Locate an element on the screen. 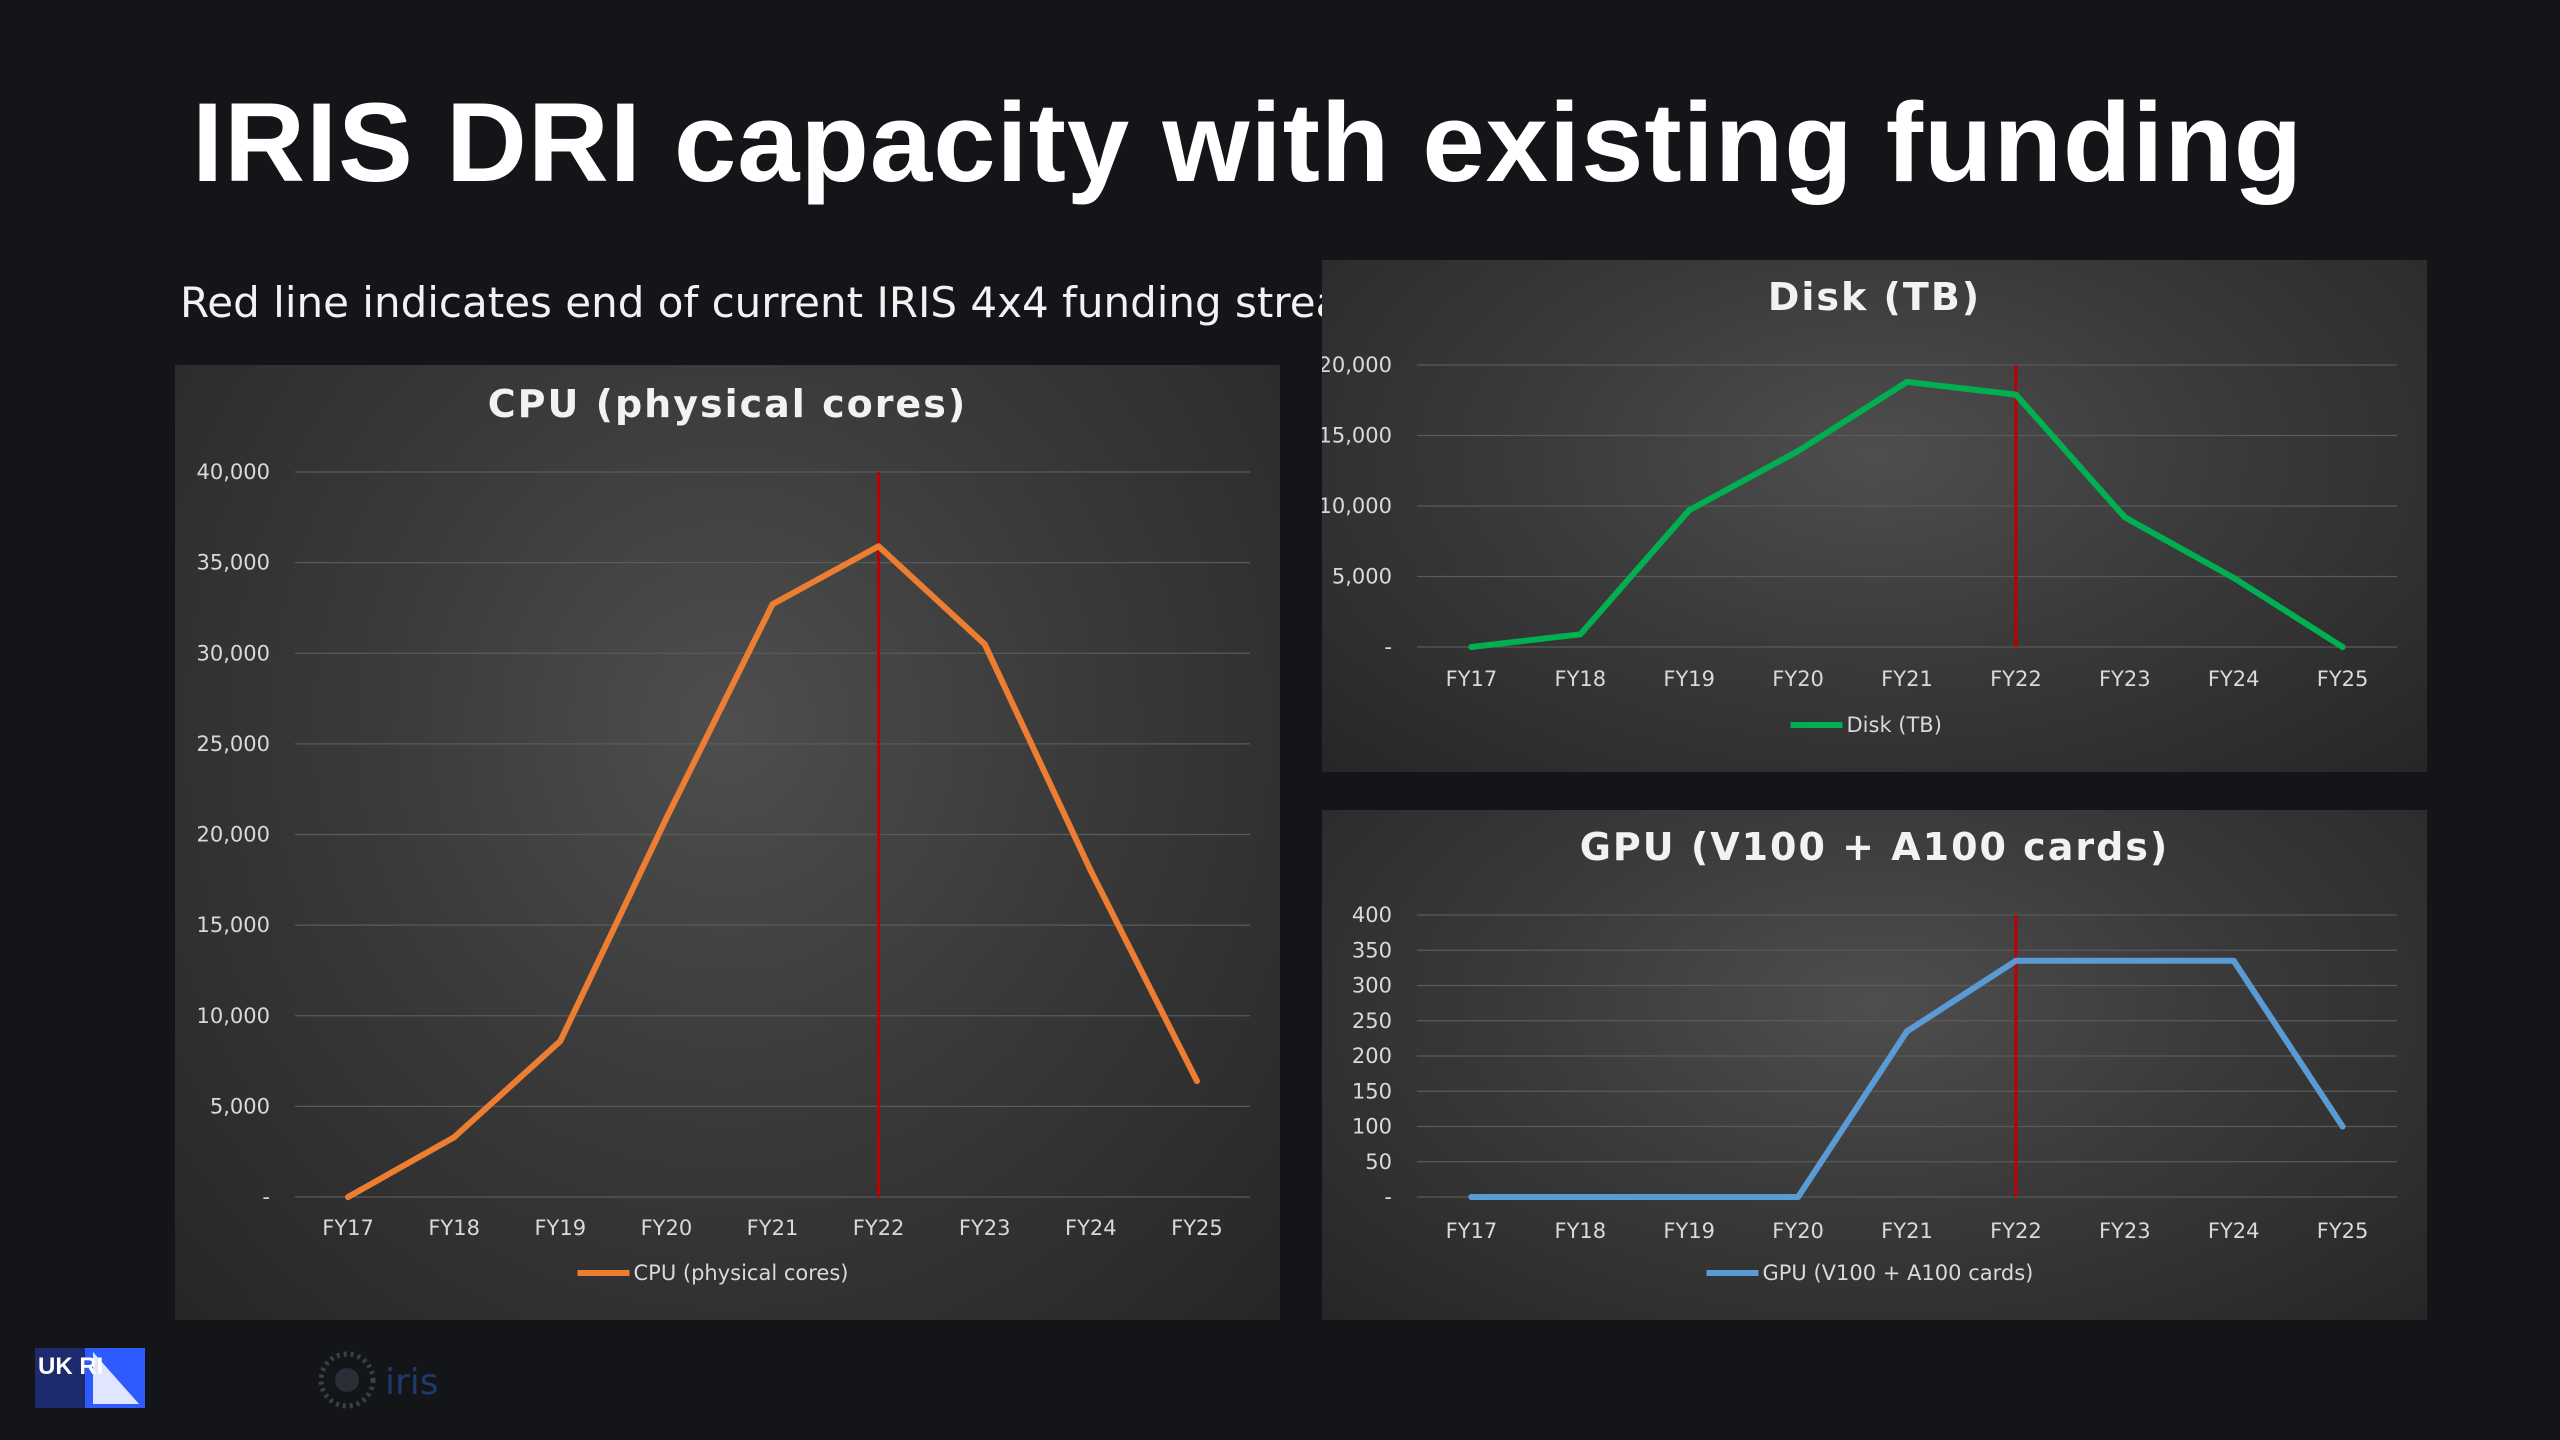  disk-y-tick-label: 5,000 is located at coordinates (1362, 577).